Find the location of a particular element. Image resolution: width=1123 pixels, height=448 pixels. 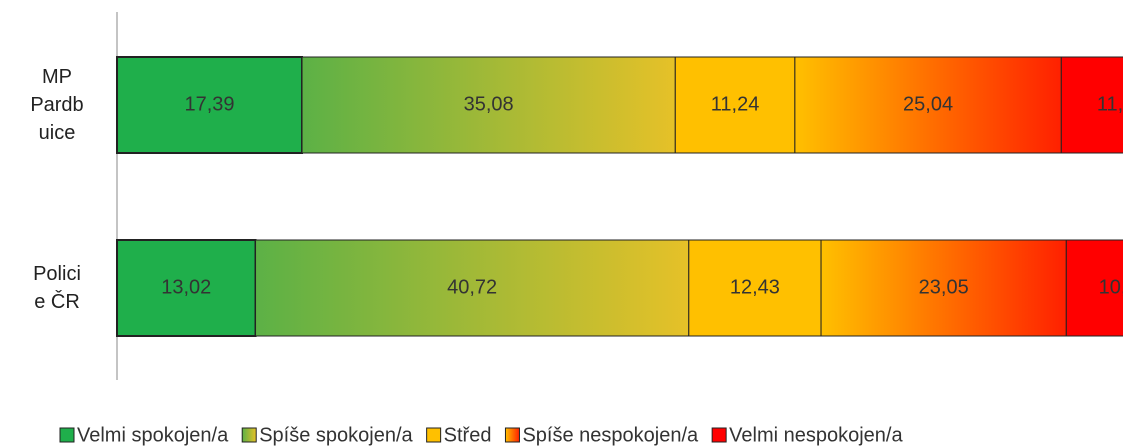

legend-label: Spíše nespokojen/a is located at coordinates (610, 435).